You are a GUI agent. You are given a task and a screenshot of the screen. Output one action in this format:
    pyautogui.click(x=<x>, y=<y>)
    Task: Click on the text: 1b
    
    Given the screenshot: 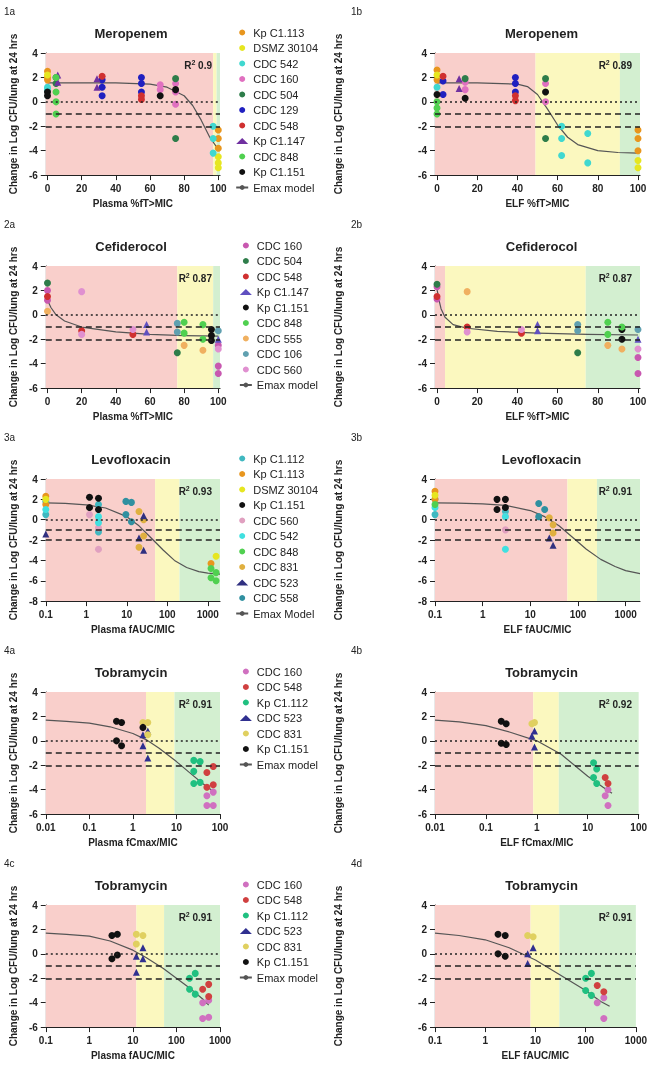 What is the action you would take?
    pyautogui.click(x=357, y=11)
    